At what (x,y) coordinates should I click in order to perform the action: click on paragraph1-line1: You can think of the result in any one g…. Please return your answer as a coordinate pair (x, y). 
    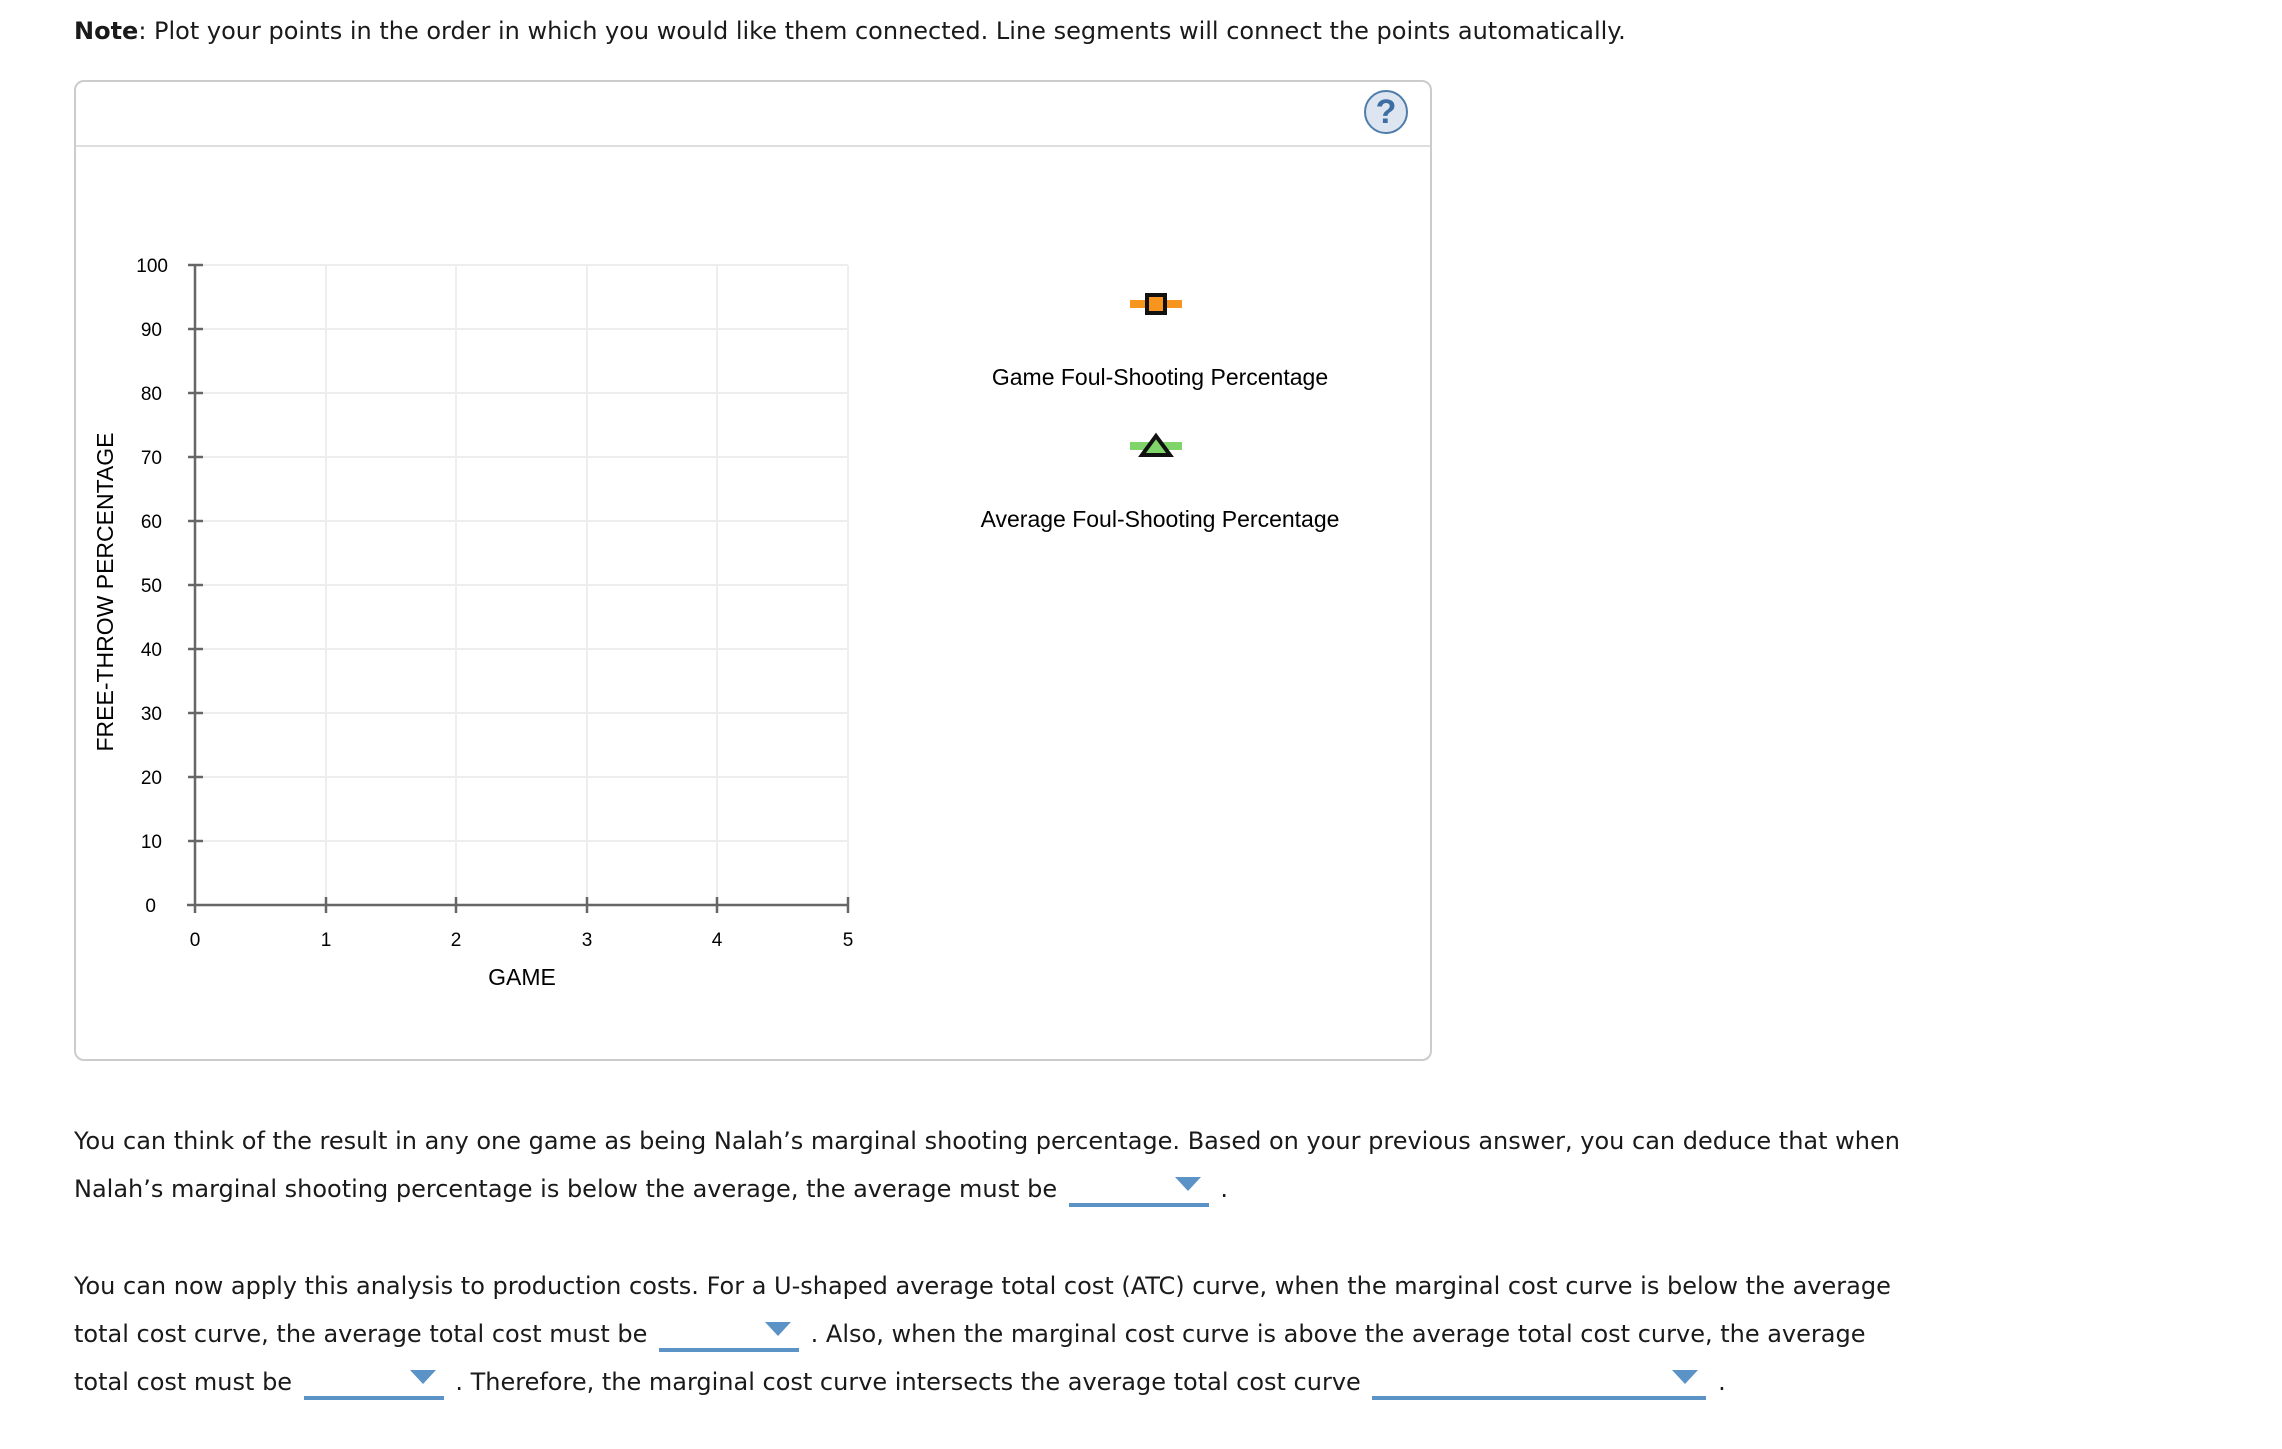
    Looking at the image, I should click on (987, 1141).